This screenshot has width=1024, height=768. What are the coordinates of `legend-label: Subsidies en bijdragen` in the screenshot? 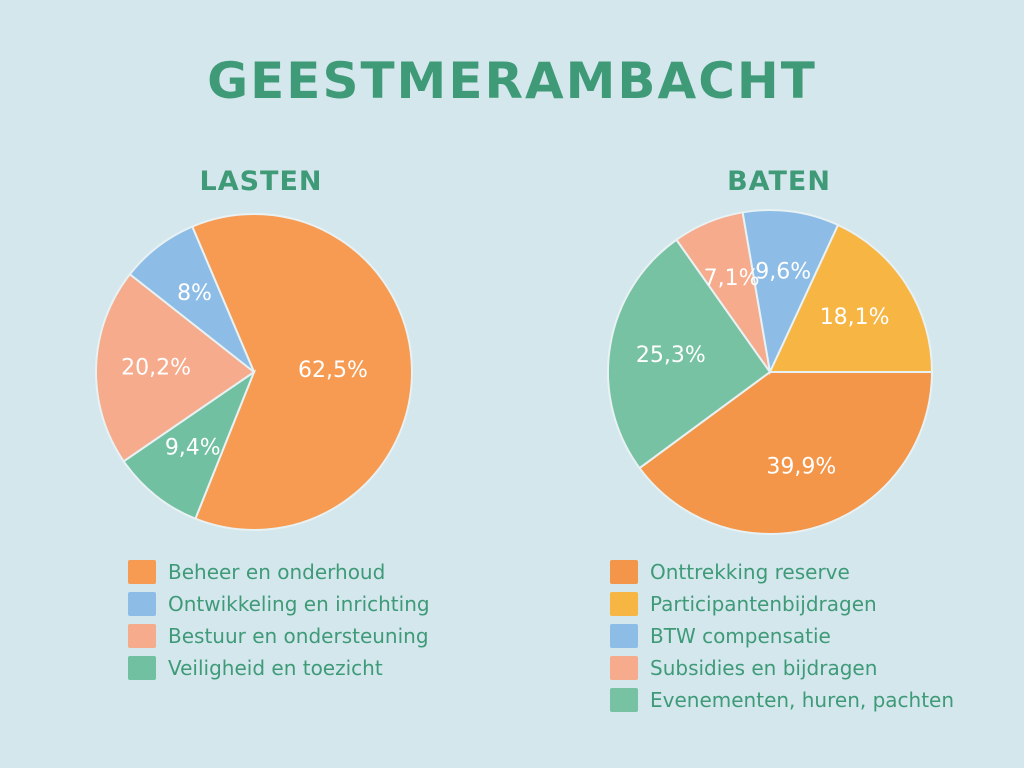 It's located at (764, 668).